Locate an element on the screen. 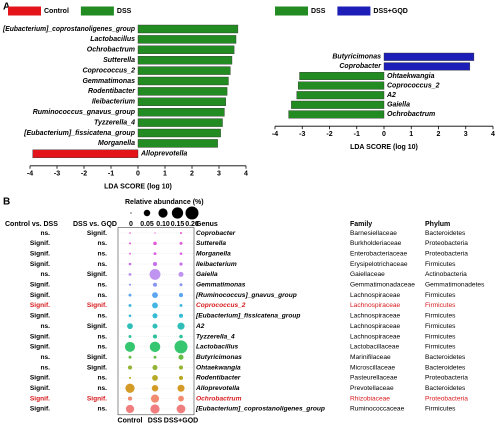 The width and height of the screenshot is (500, 423). genus: [Eubacterium]_fissicatena_group is located at coordinates (247, 316).